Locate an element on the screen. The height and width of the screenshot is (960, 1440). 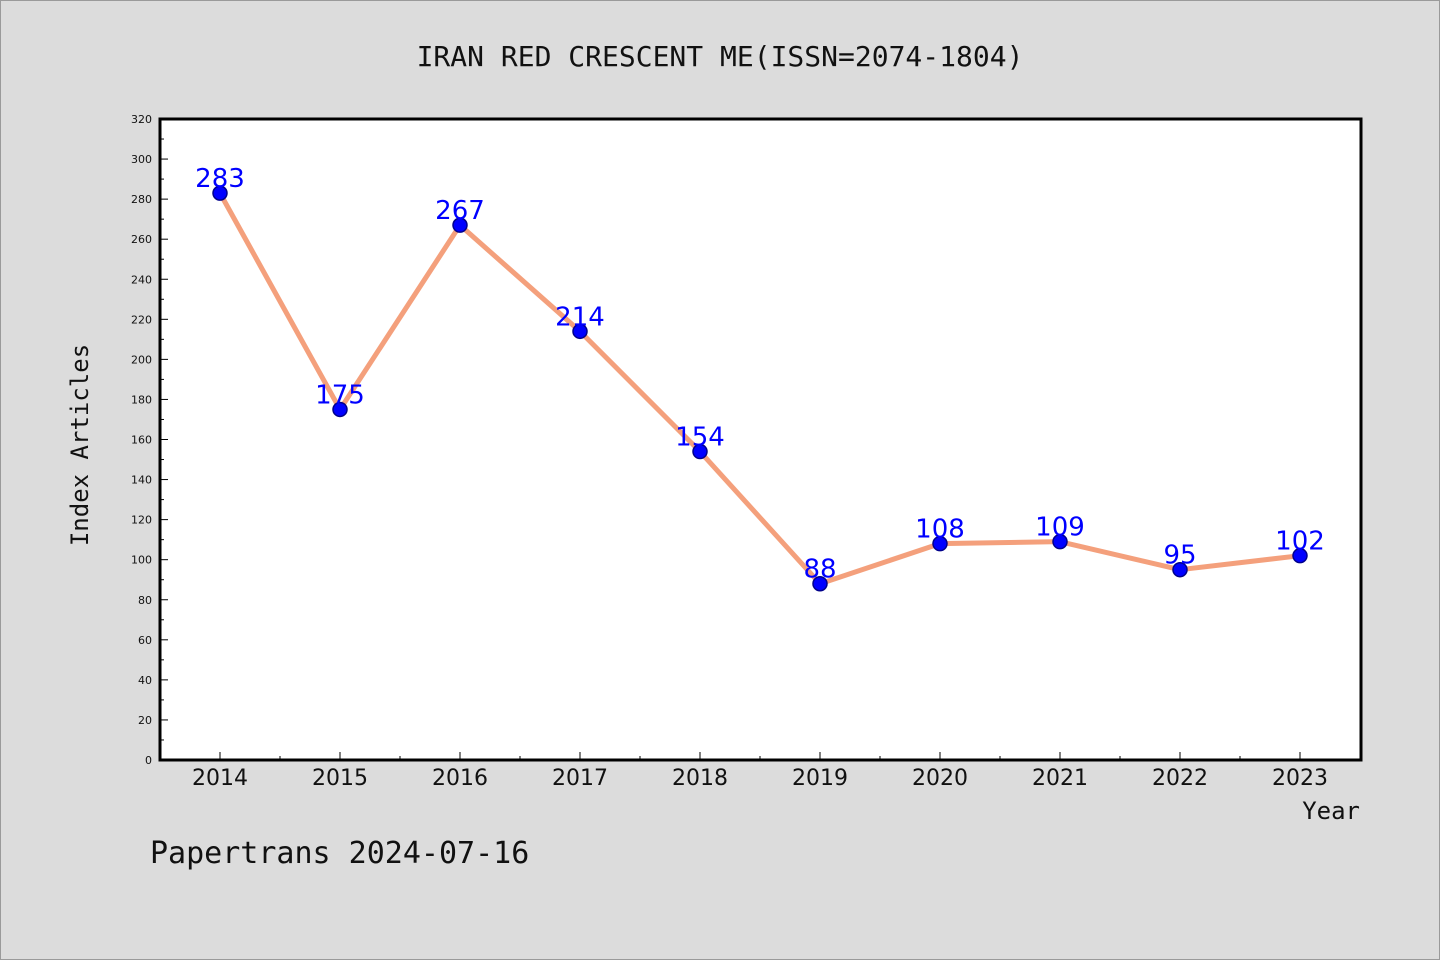
data-label: 95 is located at coordinates (1179, 556).